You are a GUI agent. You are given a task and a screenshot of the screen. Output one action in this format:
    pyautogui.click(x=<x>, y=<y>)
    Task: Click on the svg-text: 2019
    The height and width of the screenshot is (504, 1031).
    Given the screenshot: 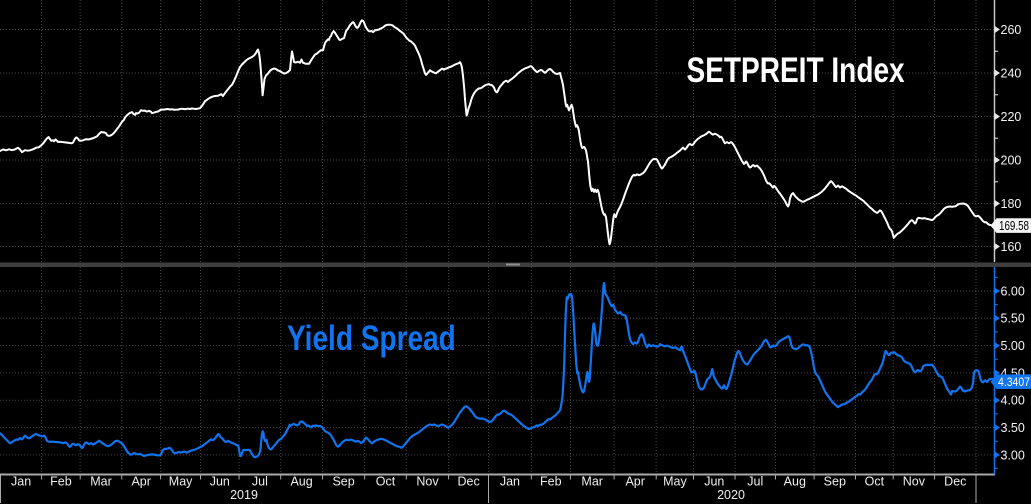 What is the action you would take?
    pyautogui.click(x=244, y=495)
    